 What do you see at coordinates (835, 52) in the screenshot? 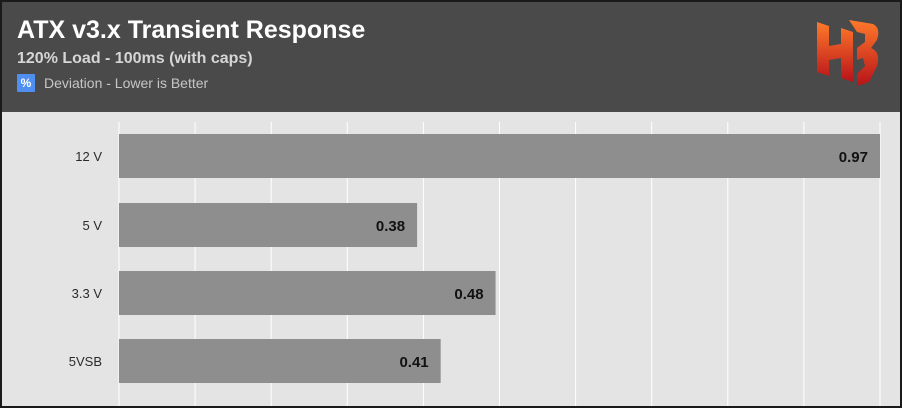
I see `logo-h-shape` at bounding box center [835, 52].